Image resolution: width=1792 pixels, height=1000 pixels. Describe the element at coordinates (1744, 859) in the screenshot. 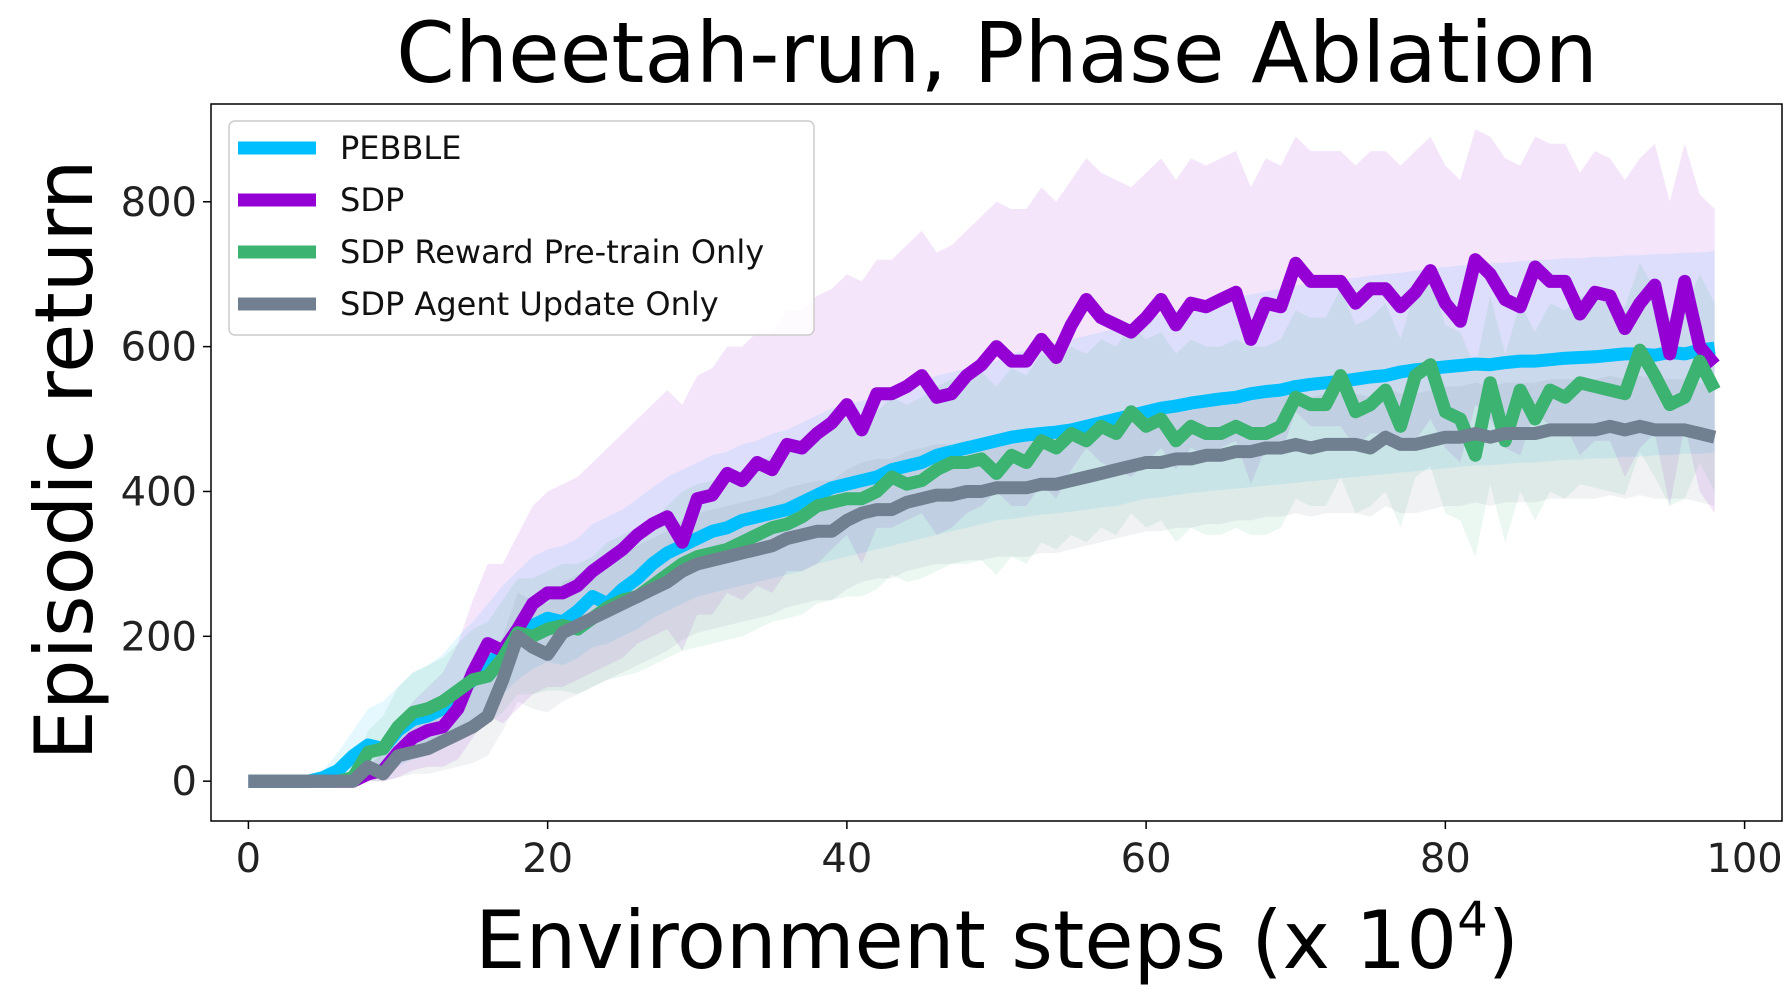

I see `x-tick-label: 100` at that location.